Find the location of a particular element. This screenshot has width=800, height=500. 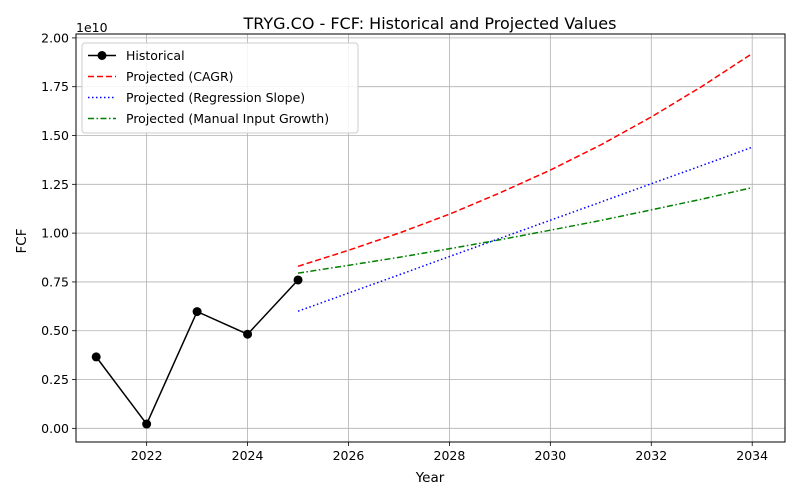

legend-label: Projected (Manual Input Growth) is located at coordinates (227, 118).